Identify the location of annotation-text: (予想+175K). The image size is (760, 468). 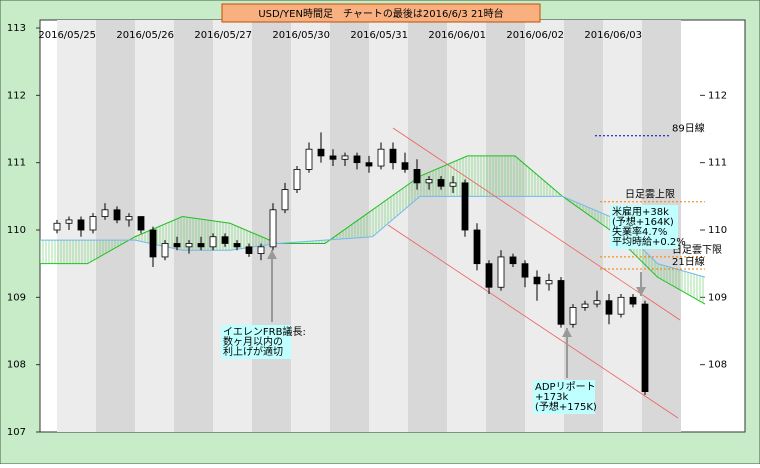
(566, 406).